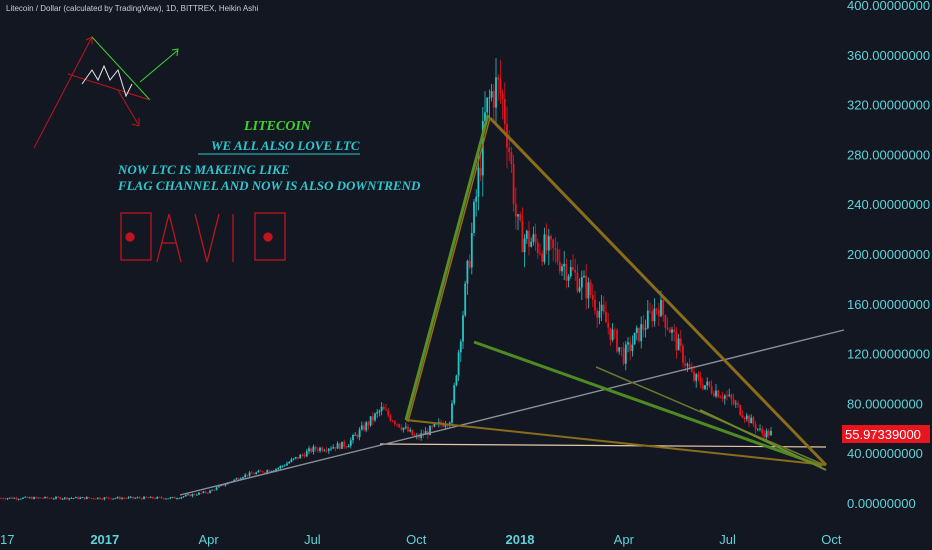 The image size is (932, 550). I want to click on x-tick-label: Jul, so click(727, 539).